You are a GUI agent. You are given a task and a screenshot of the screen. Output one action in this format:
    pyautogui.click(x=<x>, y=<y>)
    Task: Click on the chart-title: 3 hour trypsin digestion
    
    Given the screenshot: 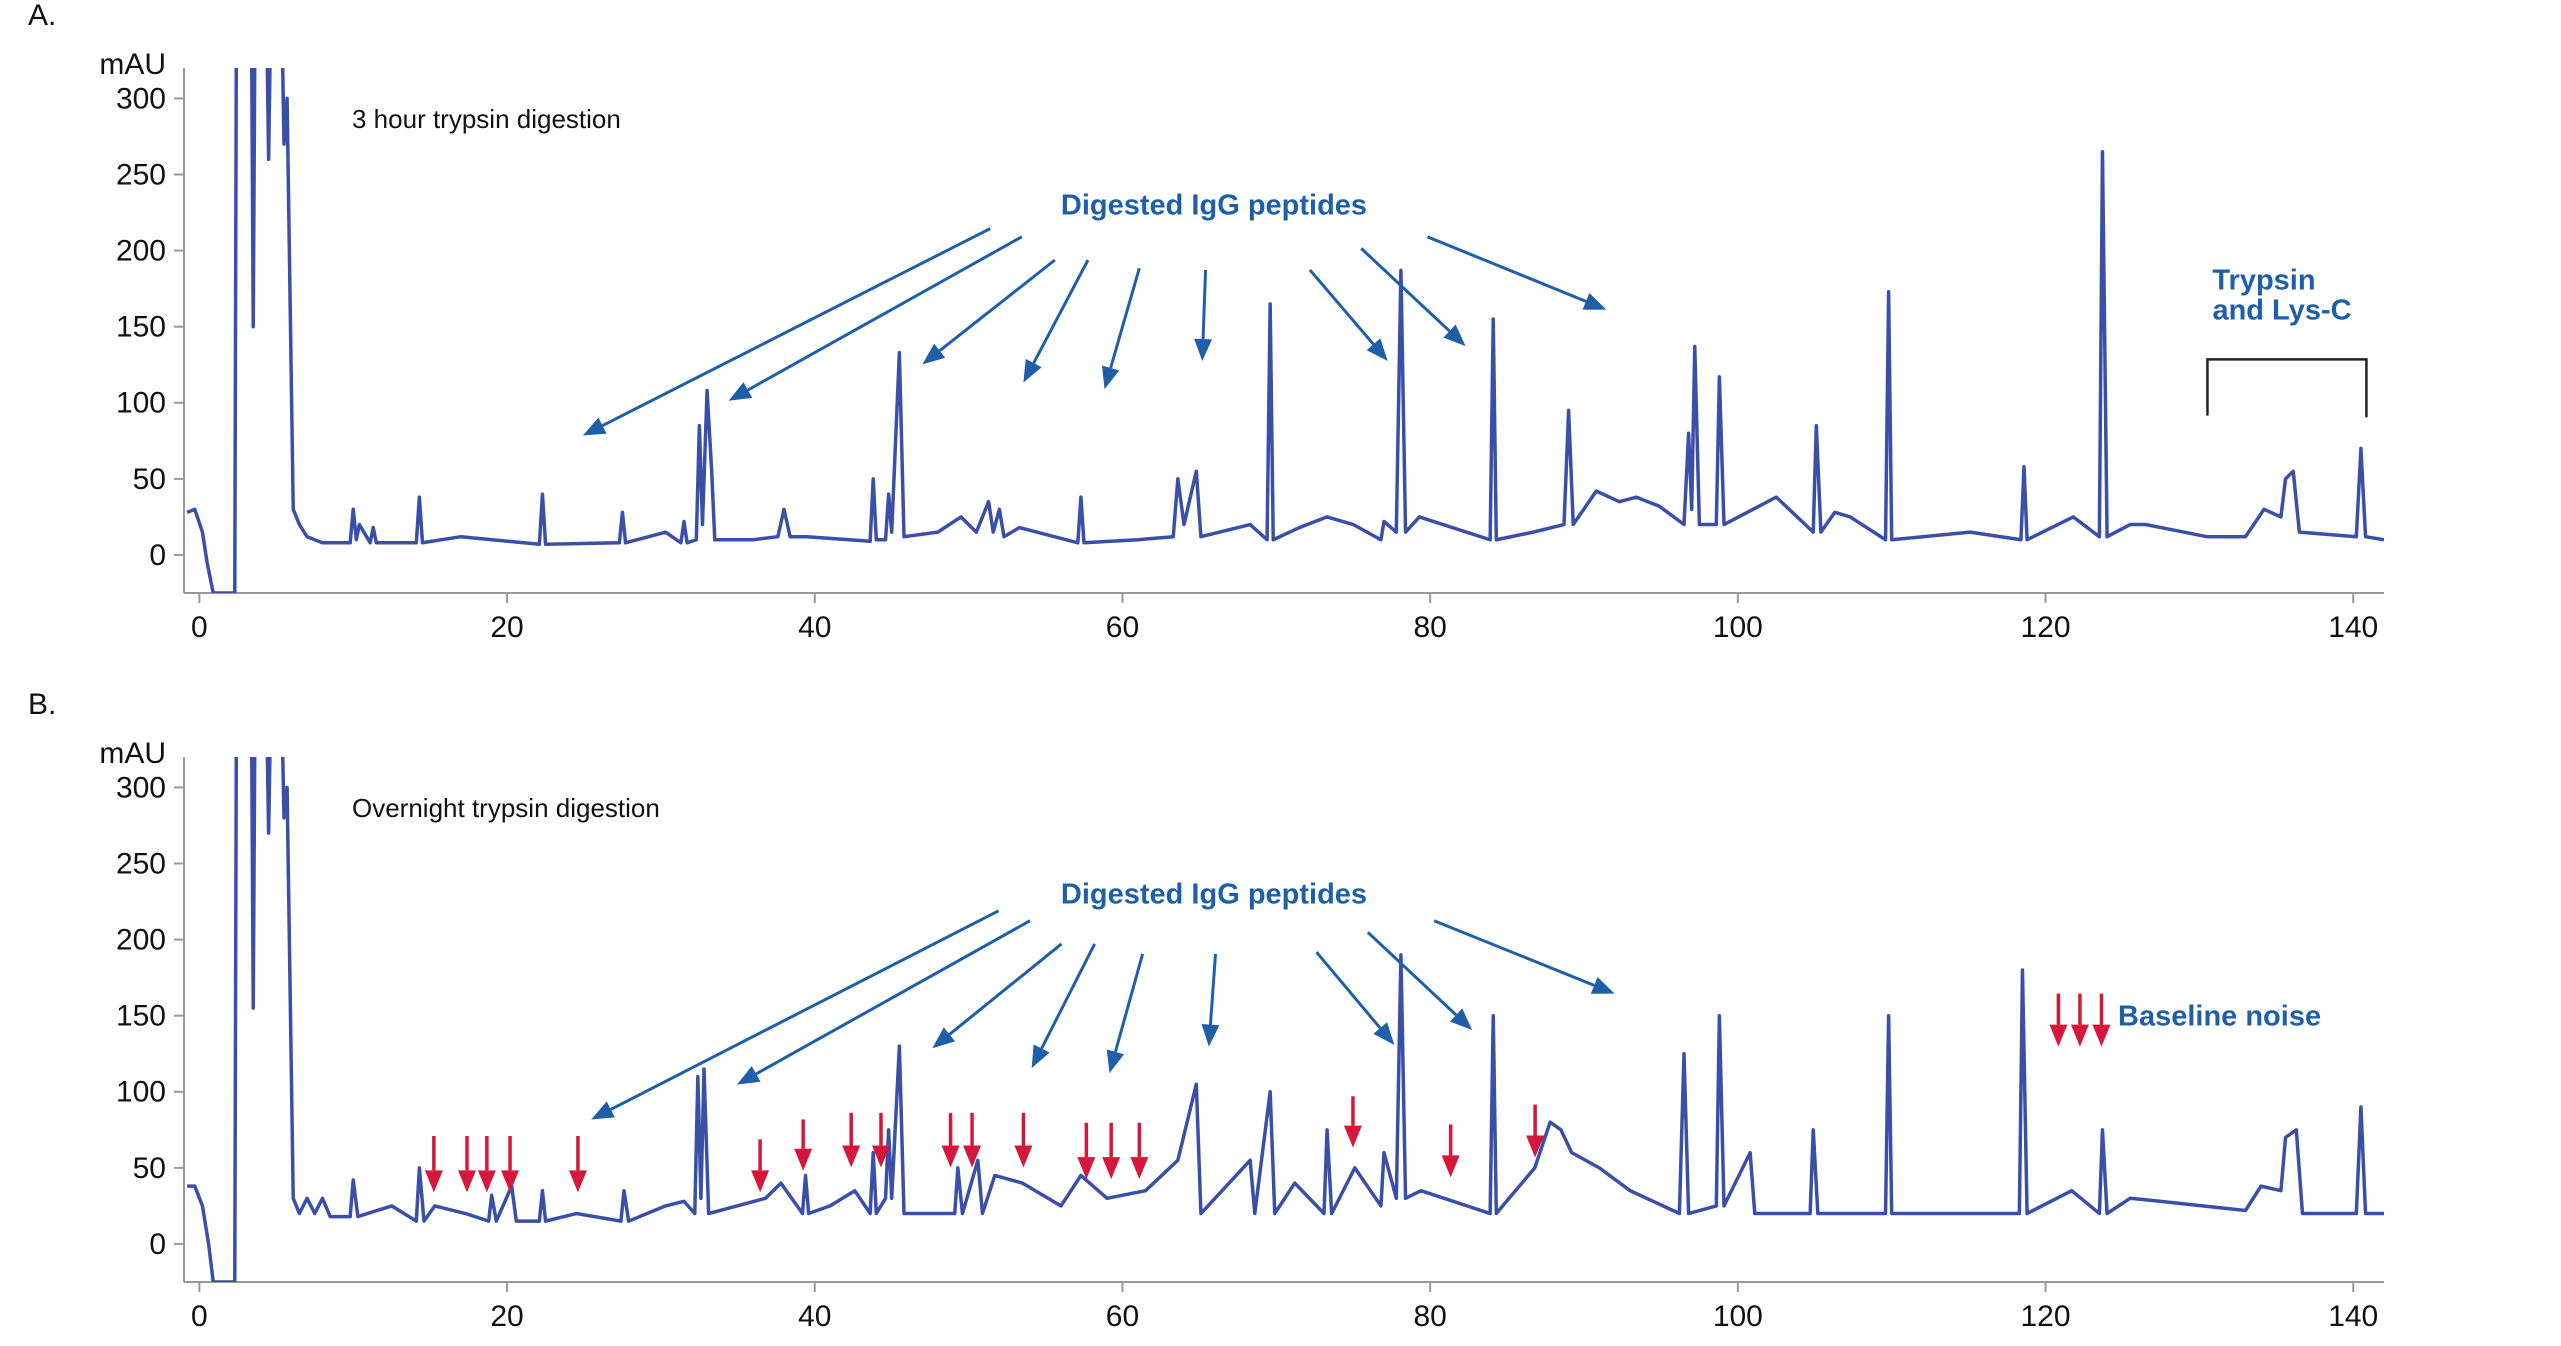 What is the action you would take?
    pyautogui.click(x=486, y=119)
    